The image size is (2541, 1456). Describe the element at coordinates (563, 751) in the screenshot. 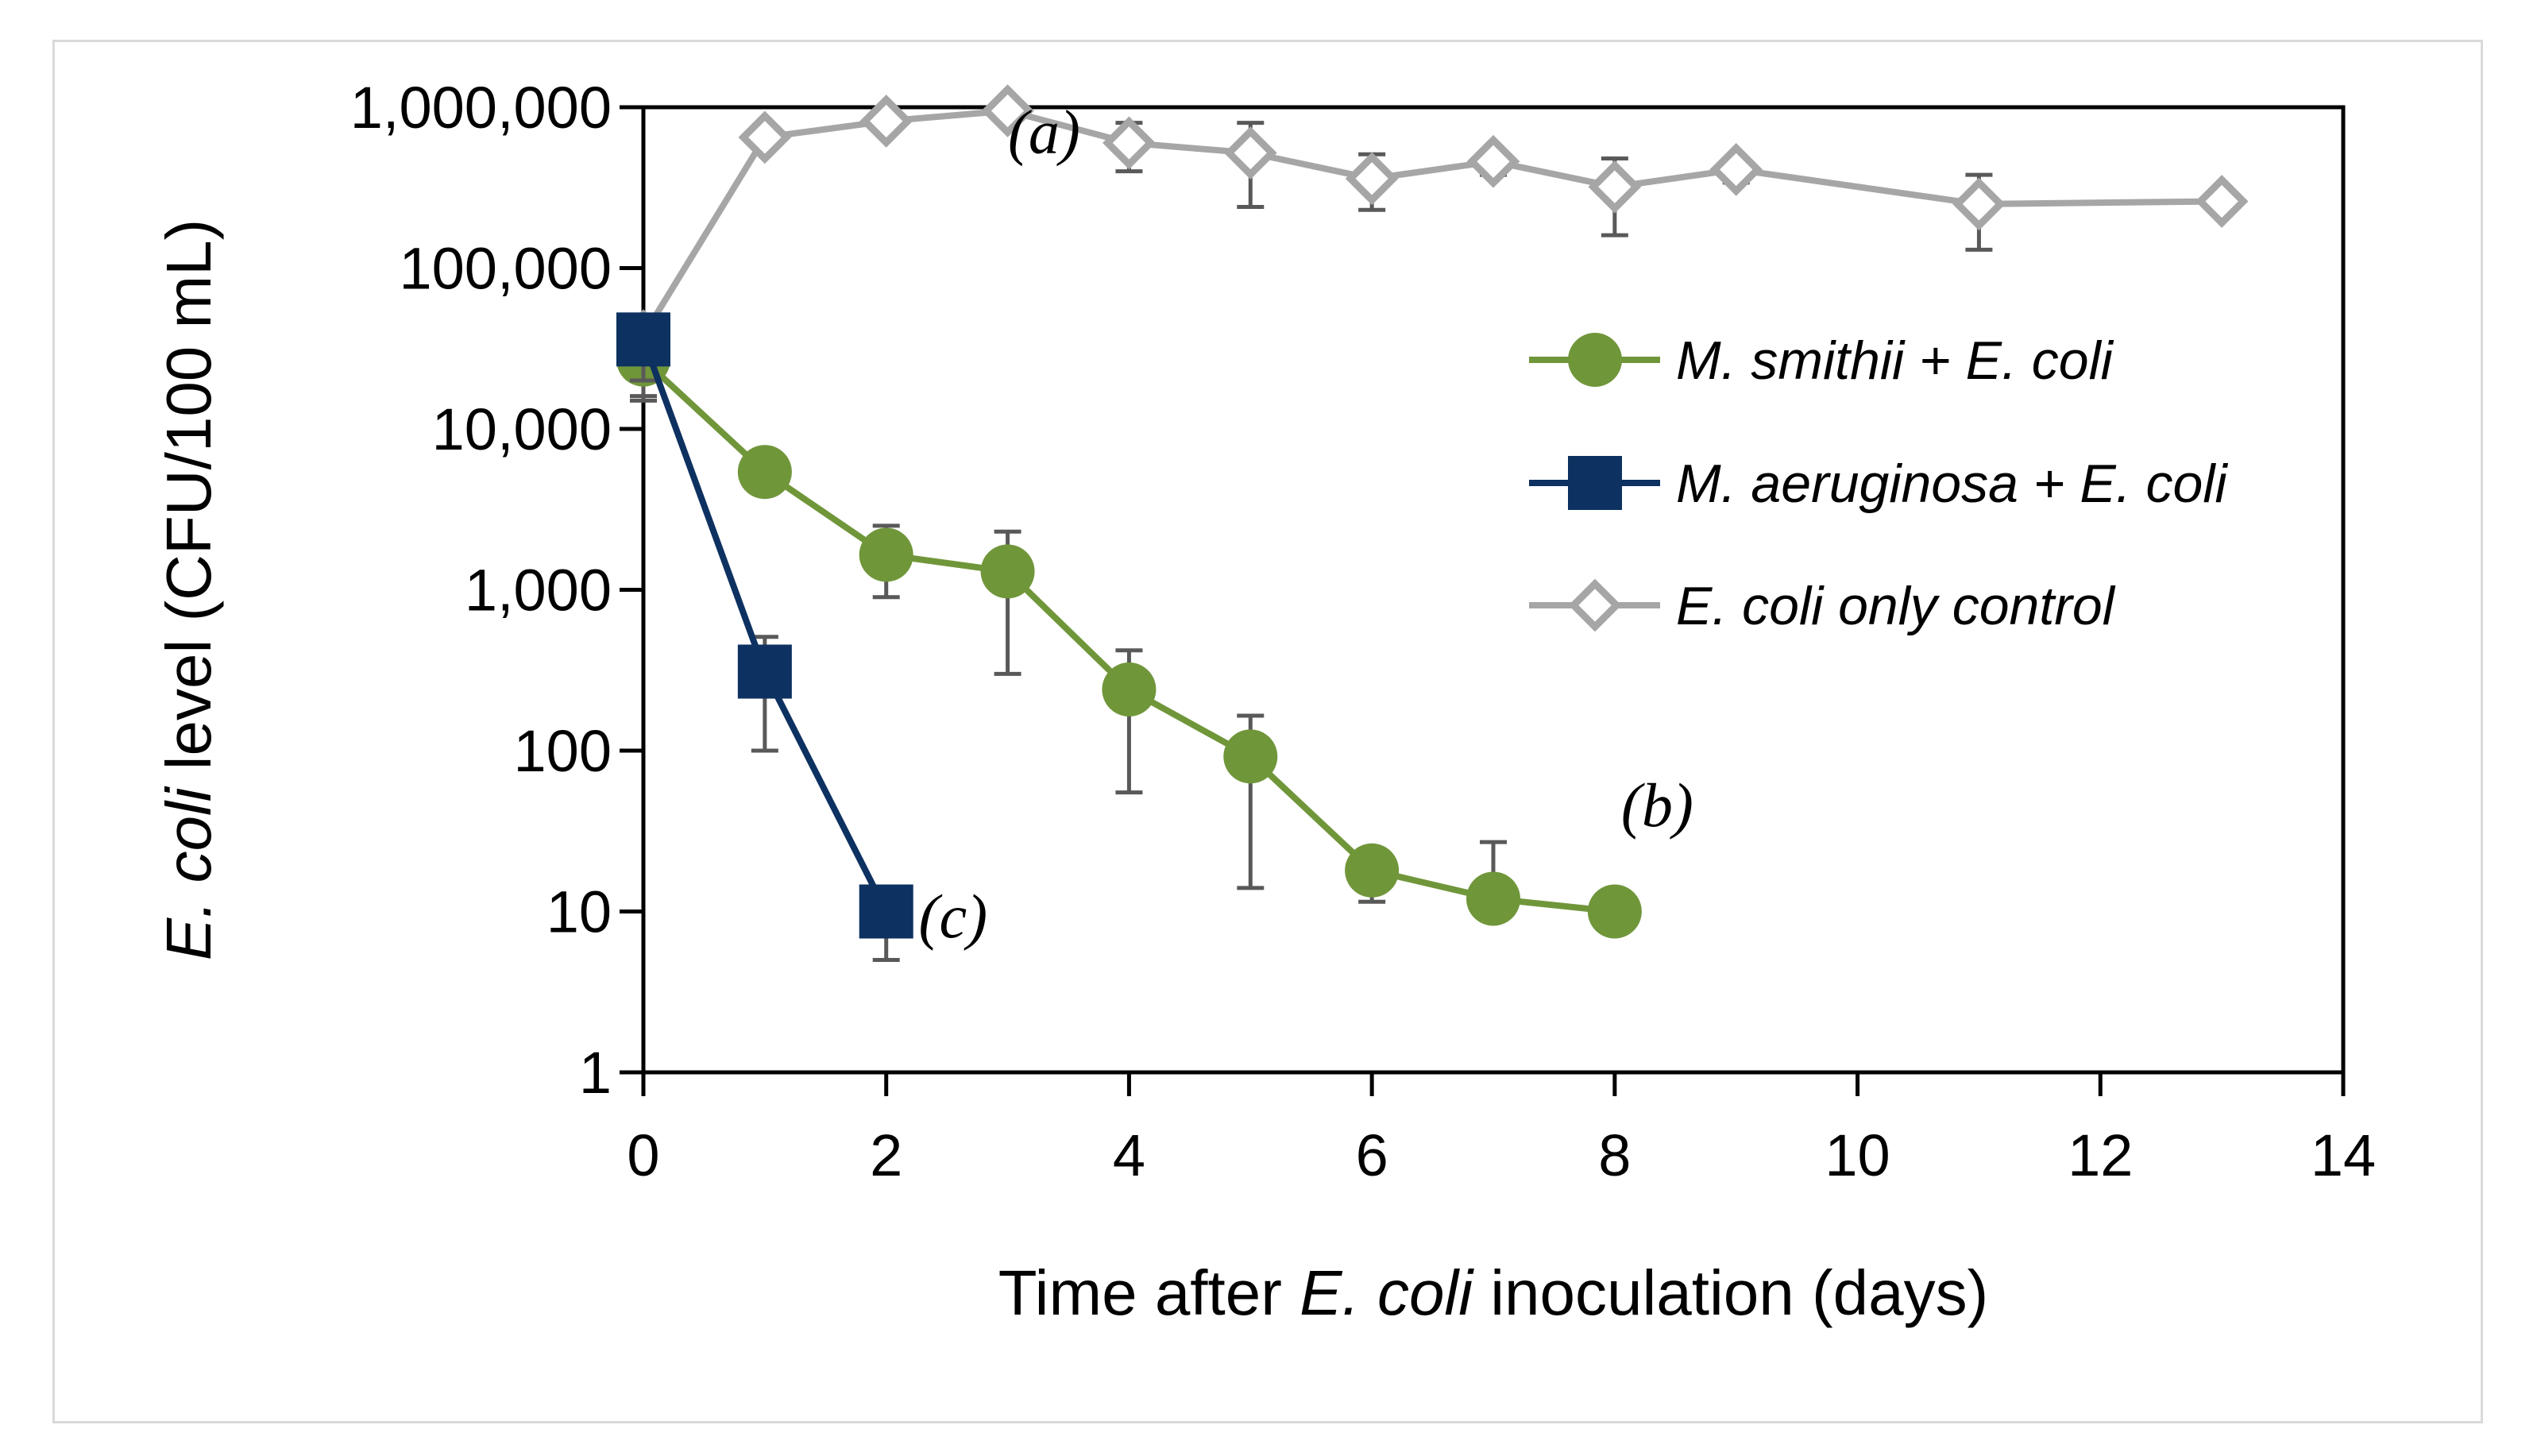

I see `y-tick-label: 100` at that location.